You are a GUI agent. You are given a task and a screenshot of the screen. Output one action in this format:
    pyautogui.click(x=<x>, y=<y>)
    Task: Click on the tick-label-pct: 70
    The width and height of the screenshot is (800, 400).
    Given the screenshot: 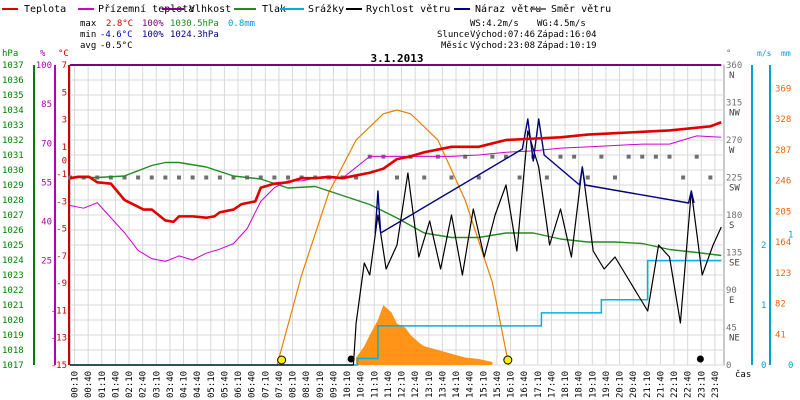 What is the action you would take?
    pyautogui.click(x=46, y=144)
    